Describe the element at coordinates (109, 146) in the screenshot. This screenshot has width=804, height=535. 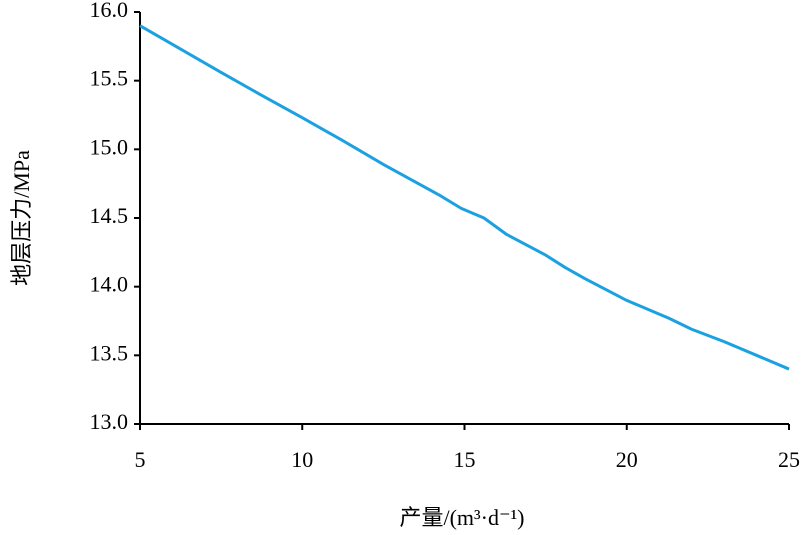
I see `y-tick-label: 15.0` at that location.